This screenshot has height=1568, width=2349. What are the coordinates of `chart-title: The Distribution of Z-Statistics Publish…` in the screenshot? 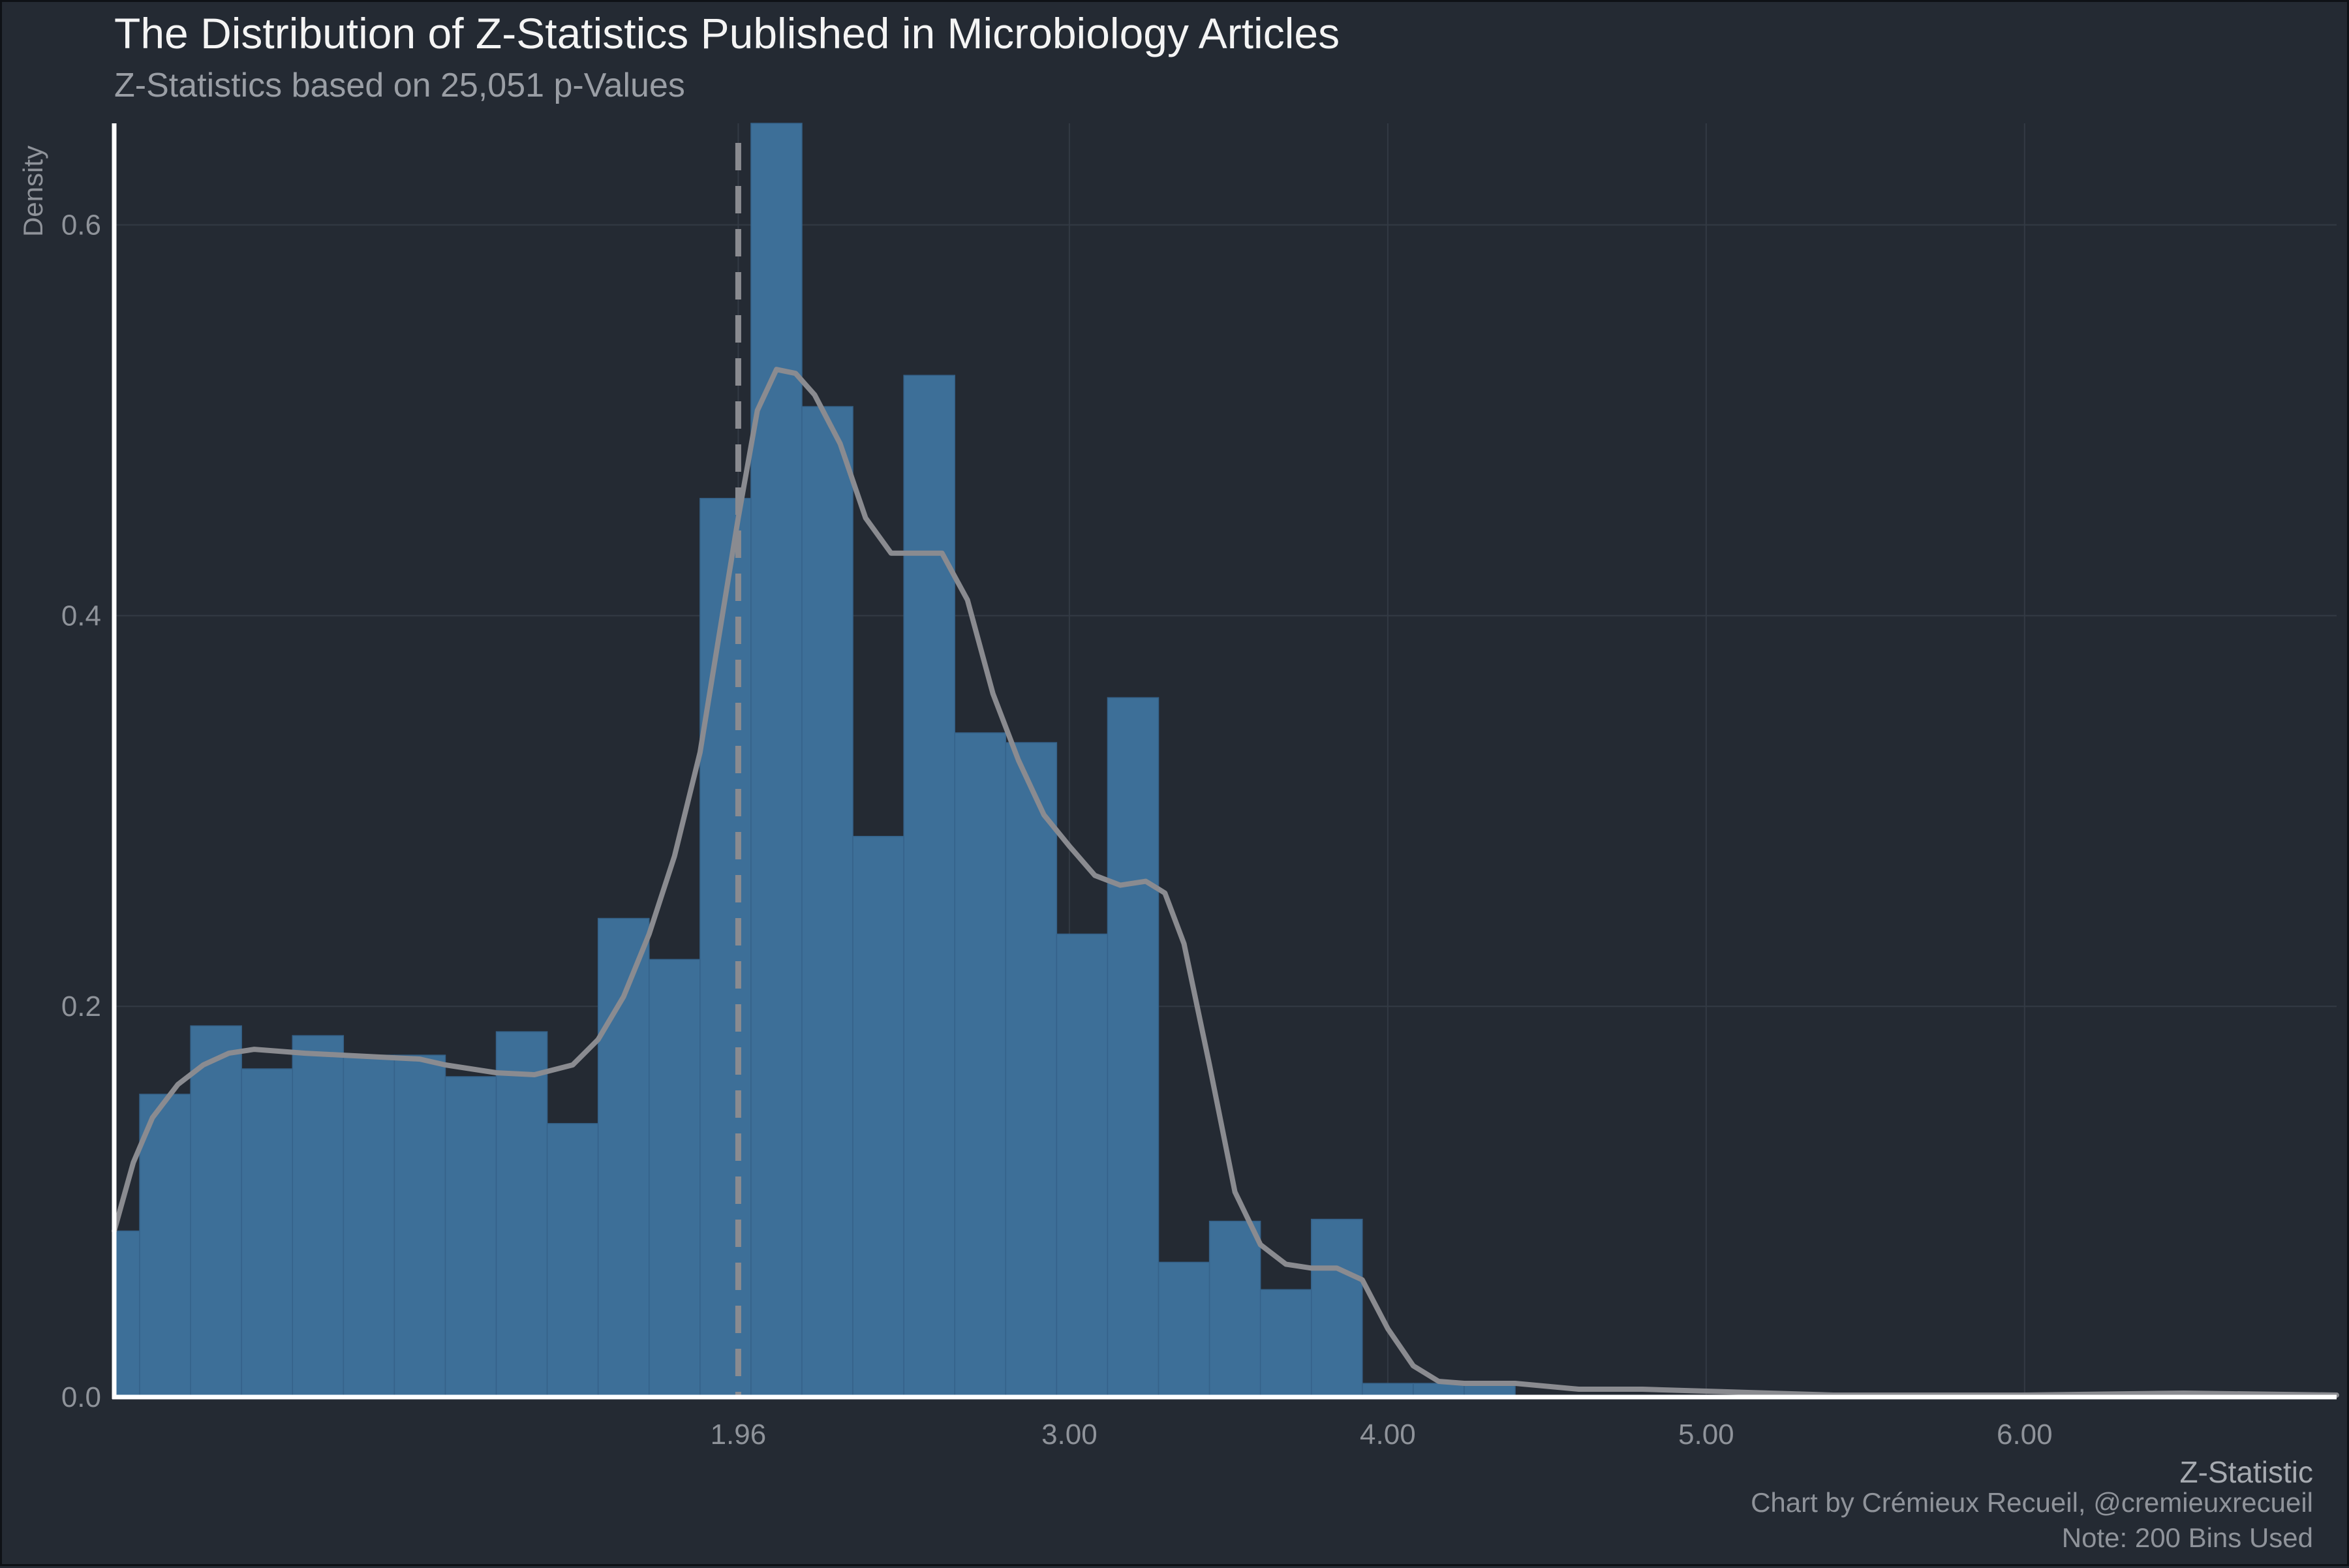 It's located at (727, 33).